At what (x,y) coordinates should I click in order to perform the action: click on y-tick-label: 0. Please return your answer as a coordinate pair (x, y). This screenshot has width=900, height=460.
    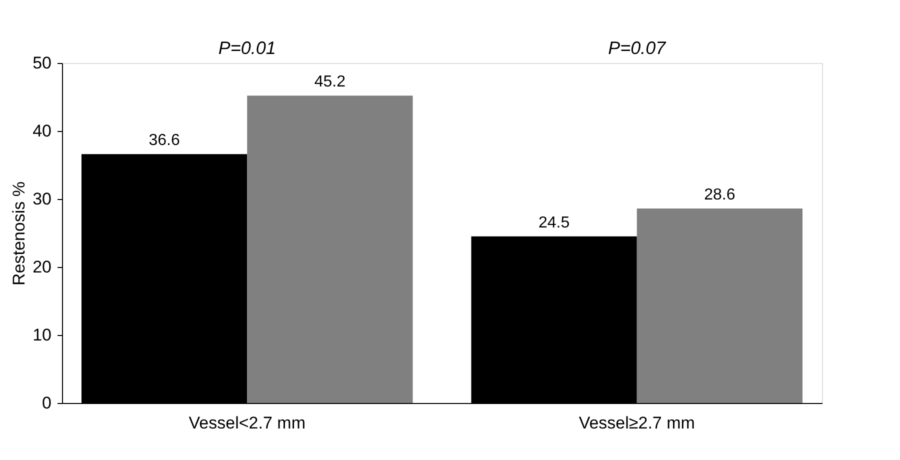
    Looking at the image, I should click on (47, 403).